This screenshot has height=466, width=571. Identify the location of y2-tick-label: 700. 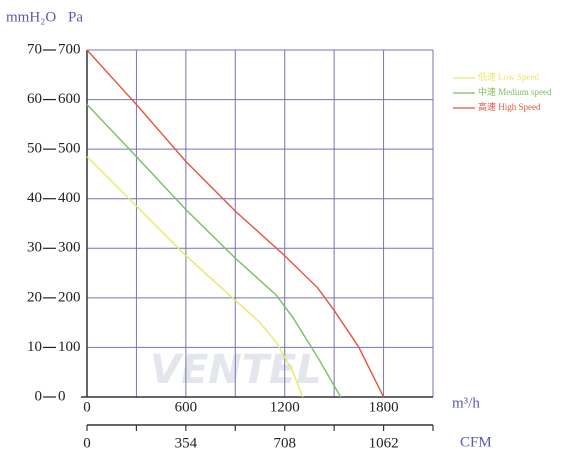
(69, 49).